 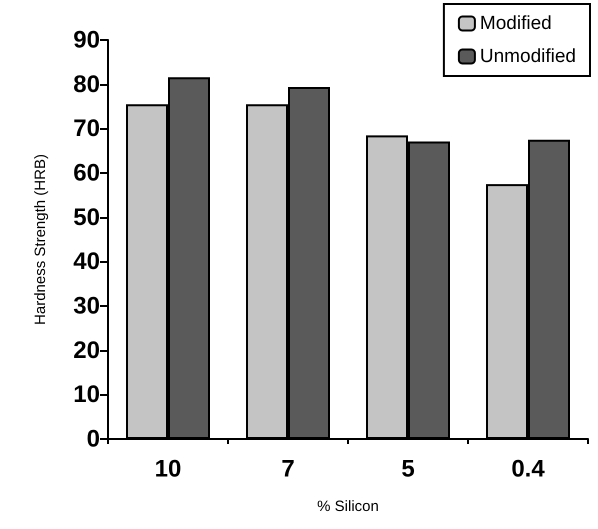 What do you see at coordinates (86, 128) in the screenshot?
I see `y-tick-label: 70` at bounding box center [86, 128].